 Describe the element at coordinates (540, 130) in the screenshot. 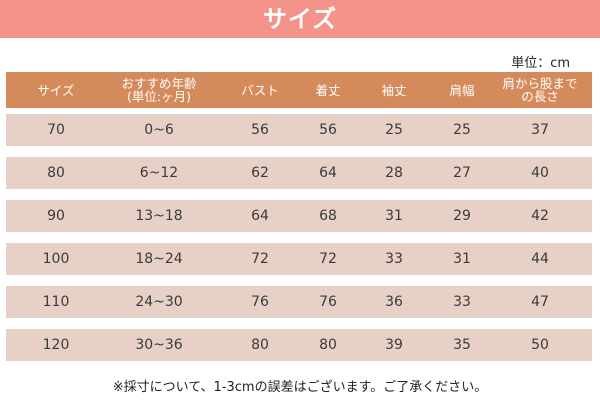

I see `cell-shoulder-to-crotch: 37` at that location.